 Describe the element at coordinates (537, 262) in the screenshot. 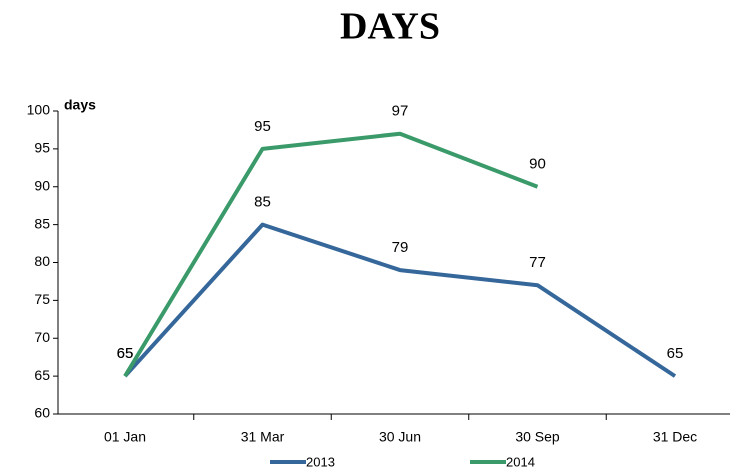

I see `data-label: 77` at that location.